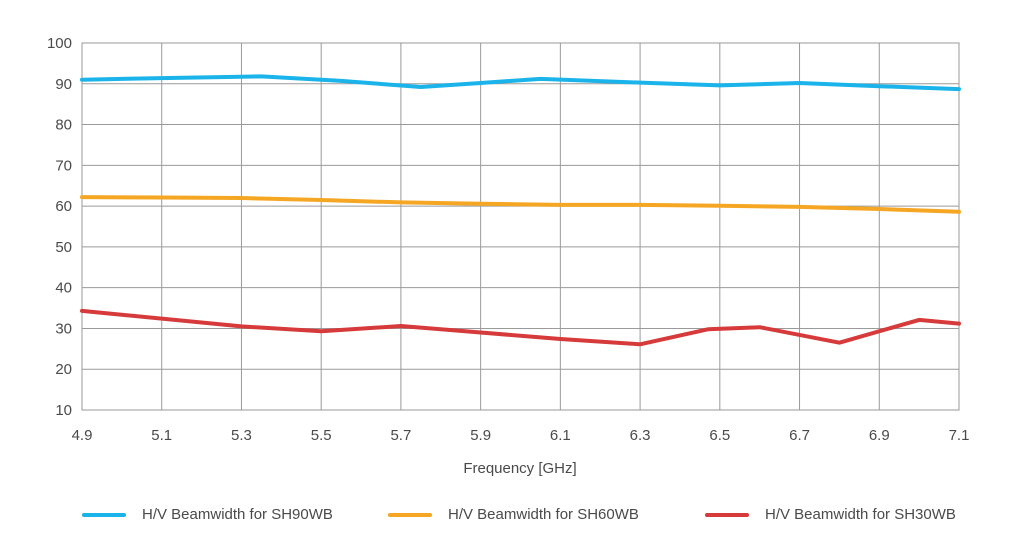 This screenshot has width=1024, height=545. I want to click on y-tick-label: 30, so click(63, 328).